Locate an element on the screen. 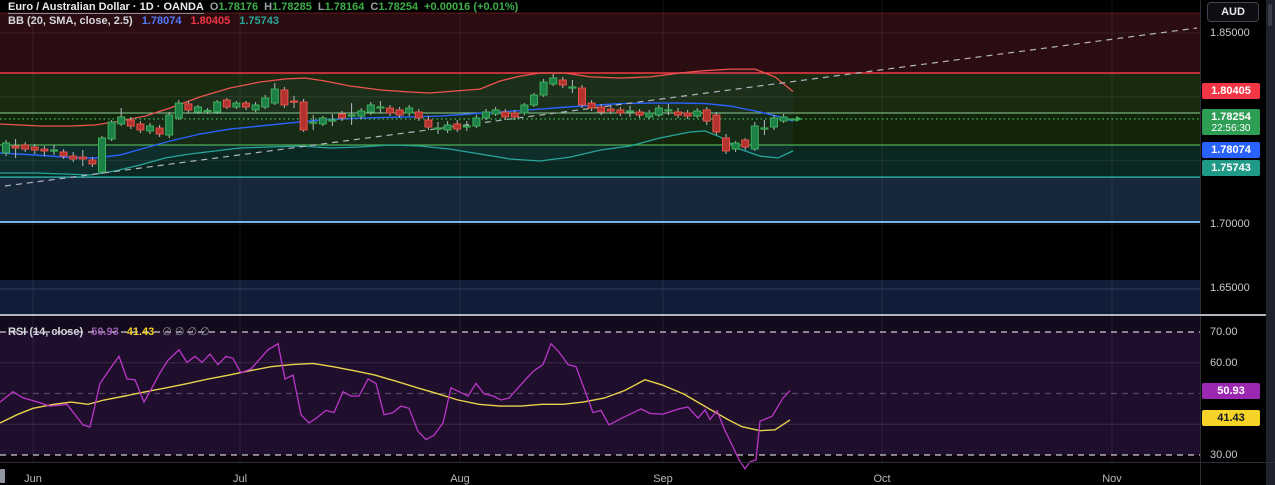  scrollbar-thumb is located at coordinates (1270, 15).